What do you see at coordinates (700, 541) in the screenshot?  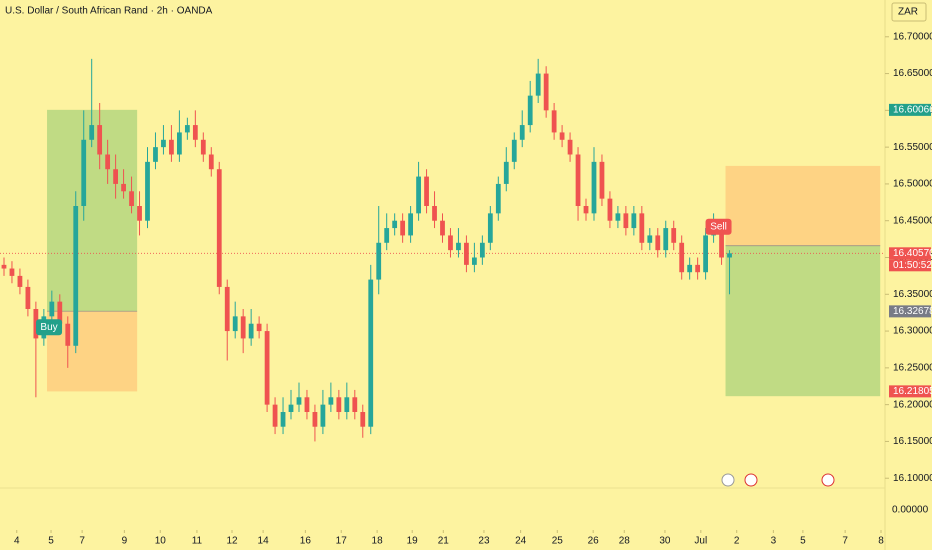 I see `x-tick-label: Jul` at bounding box center [700, 541].